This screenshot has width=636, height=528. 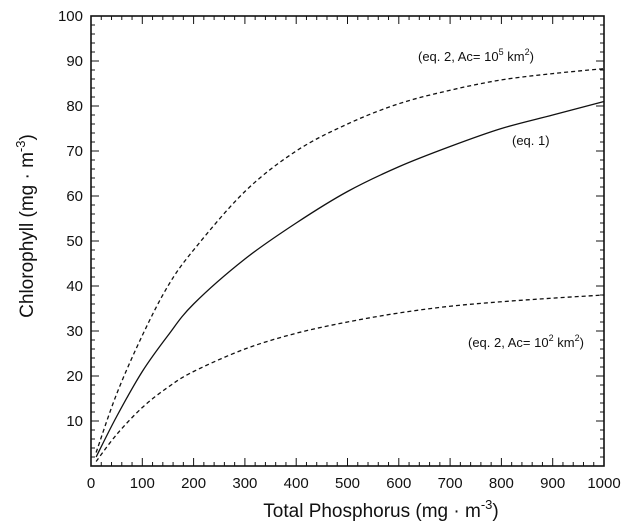 I want to click on x-tick-label: 700, so click(x=450, y=483).